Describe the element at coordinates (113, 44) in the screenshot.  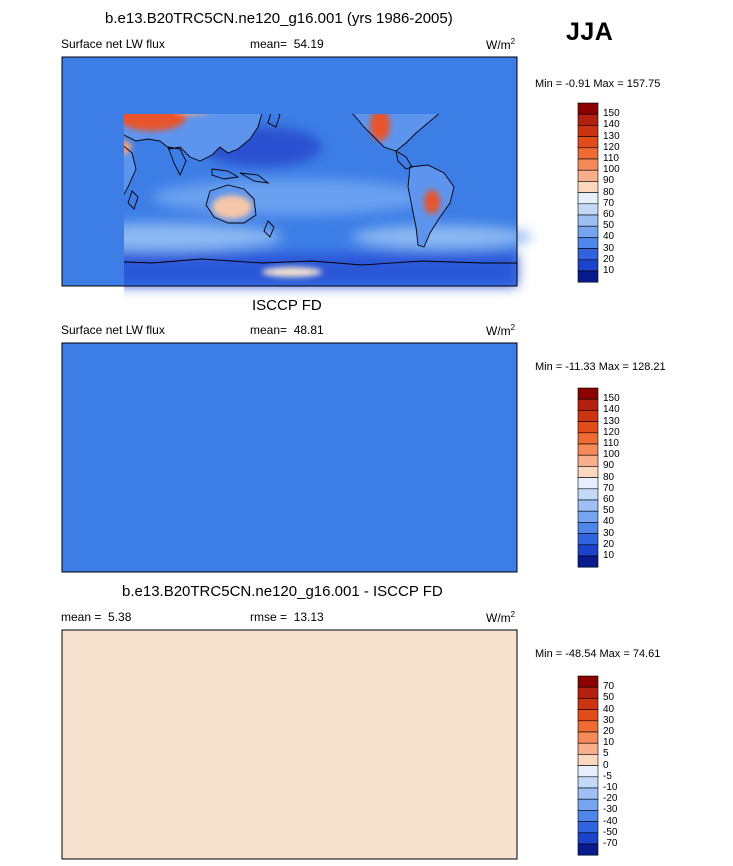
I see `panel1-variable-label: Surface net LW flux` at that location.